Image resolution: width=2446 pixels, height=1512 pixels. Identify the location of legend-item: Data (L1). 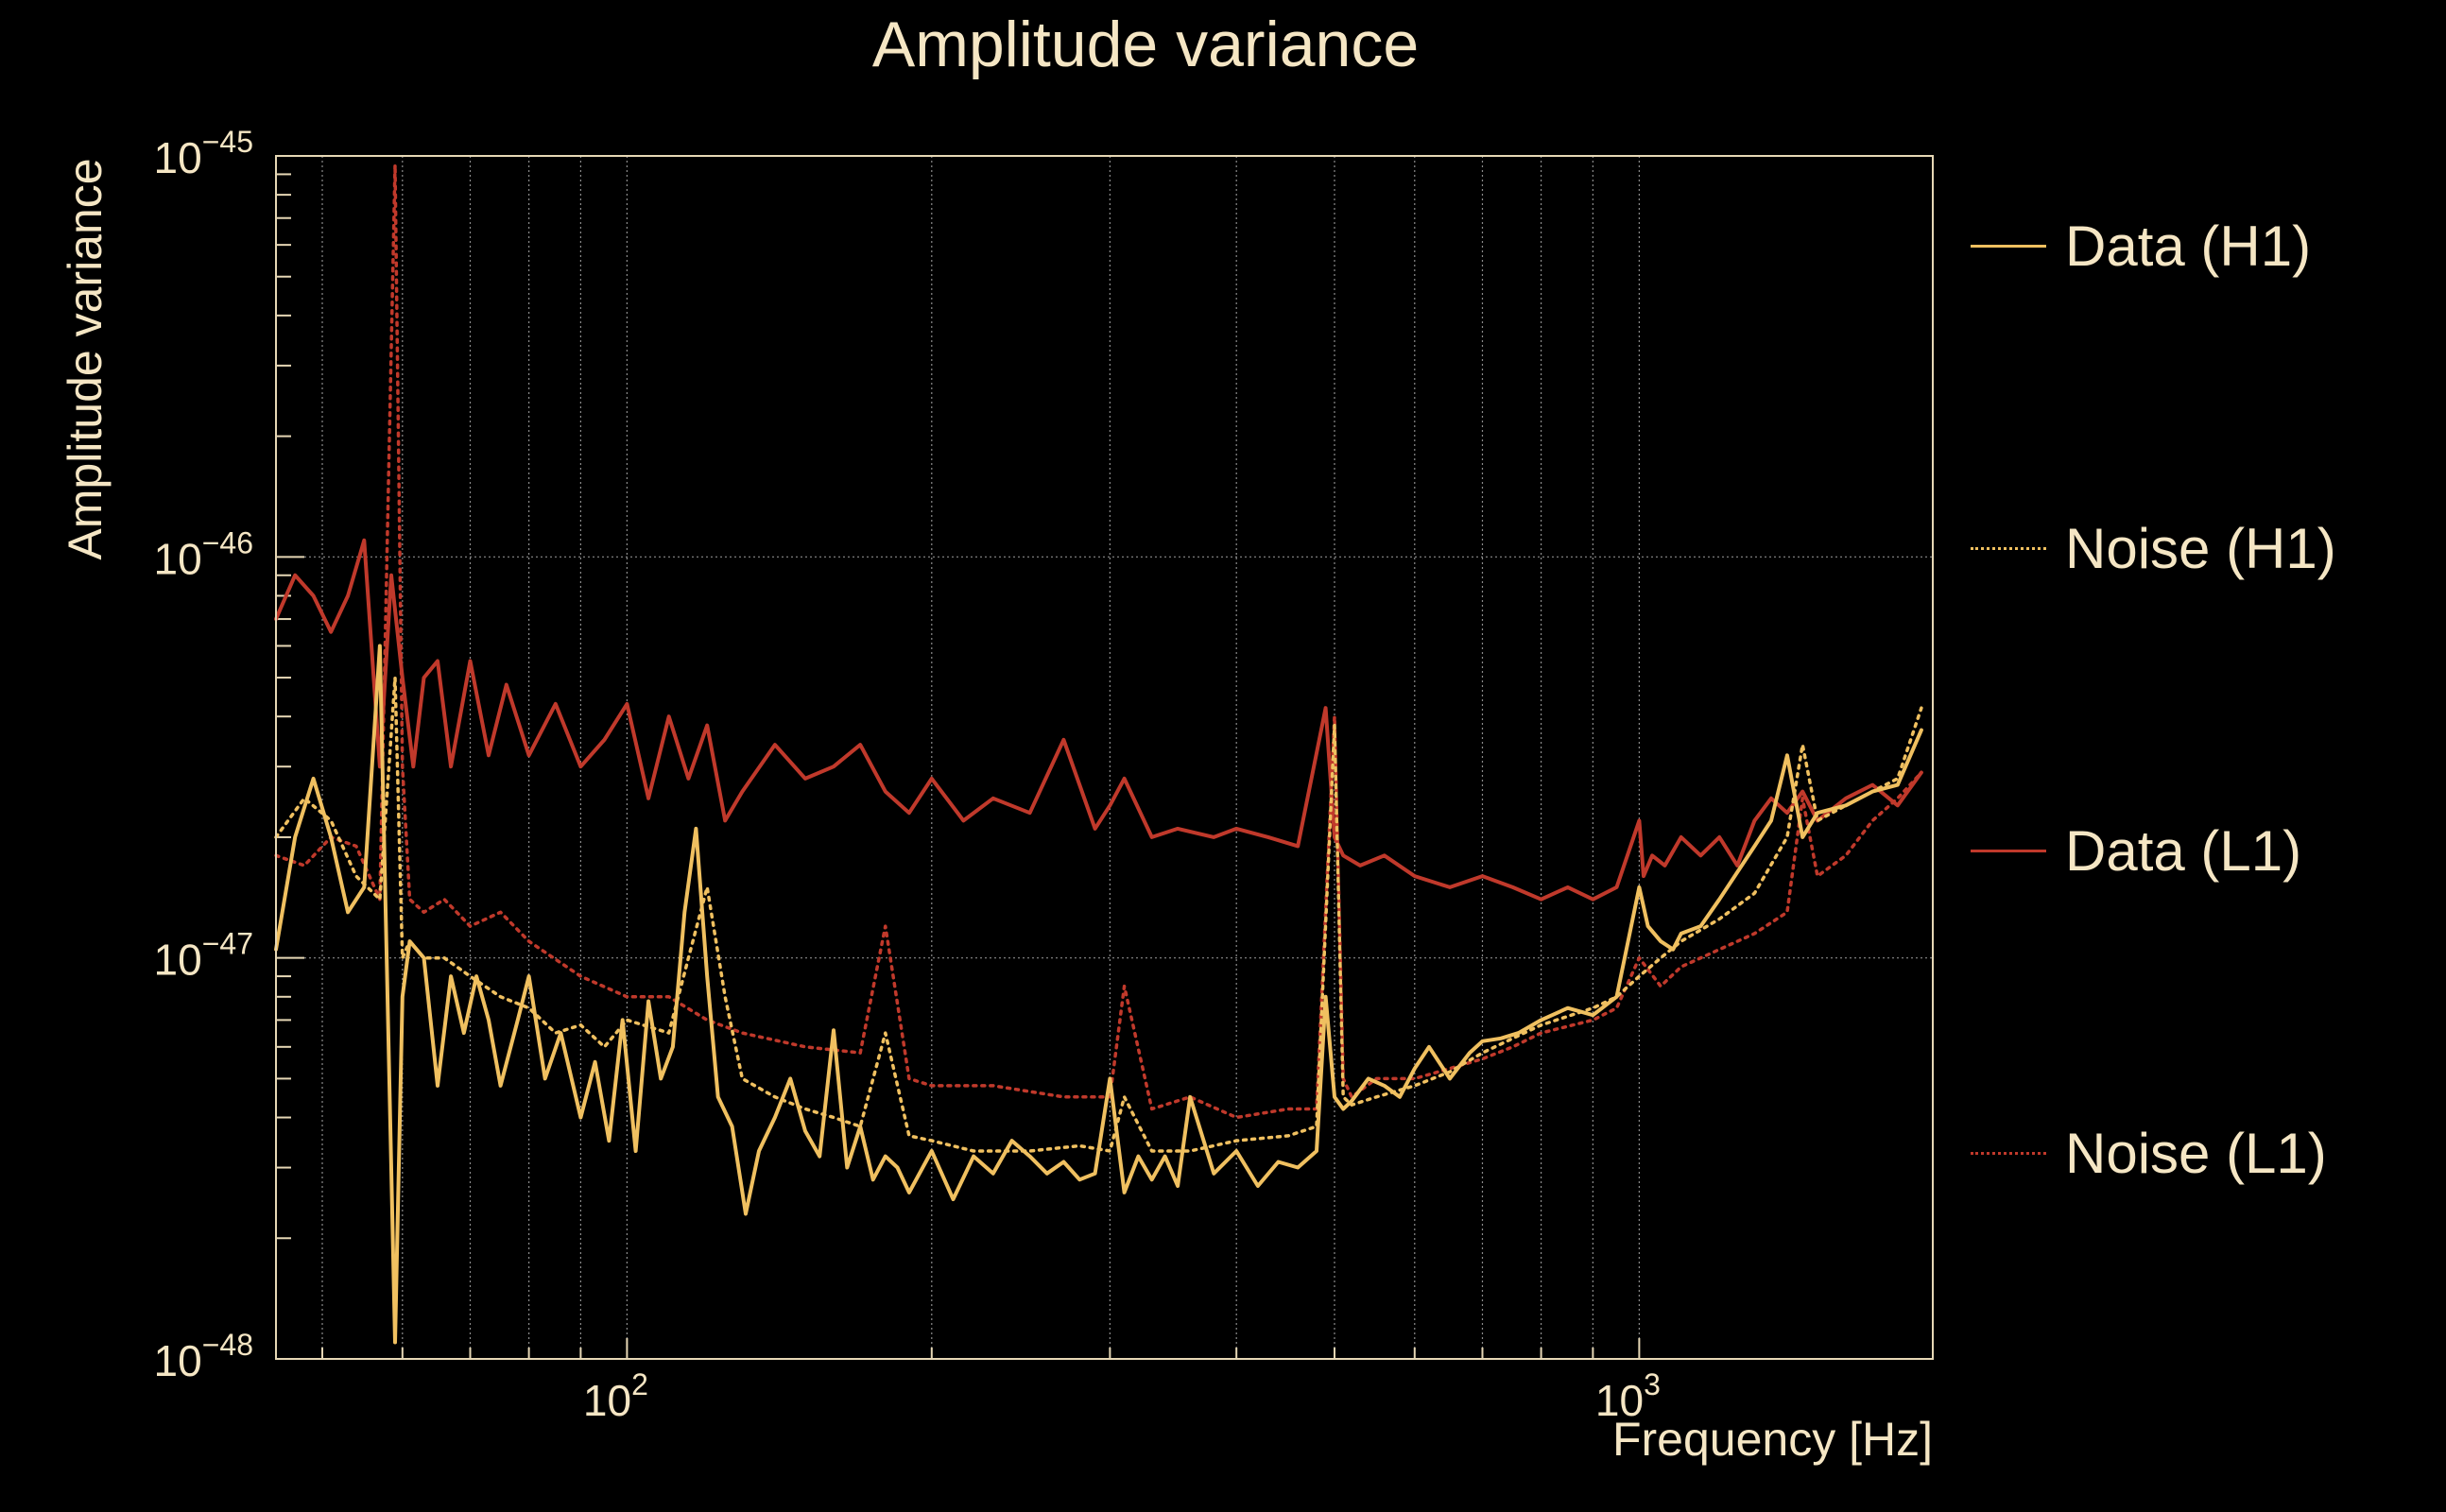
(2136, 850).